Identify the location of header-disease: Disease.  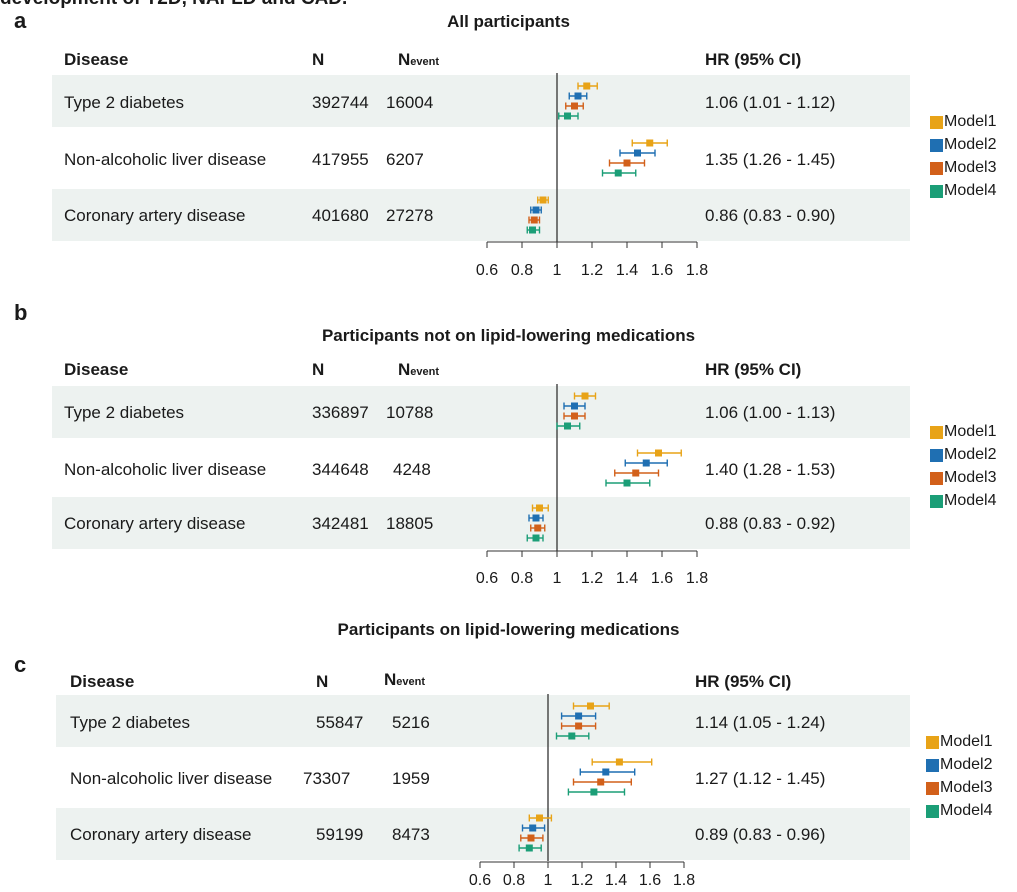
(96, 59).